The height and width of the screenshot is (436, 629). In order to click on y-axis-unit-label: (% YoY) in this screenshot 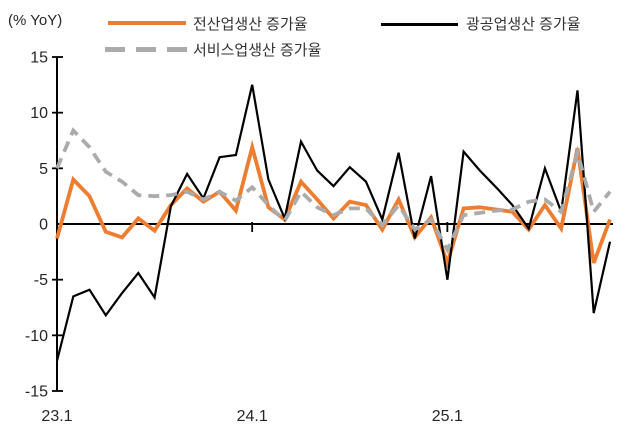, I will do `click(35, 20)`.